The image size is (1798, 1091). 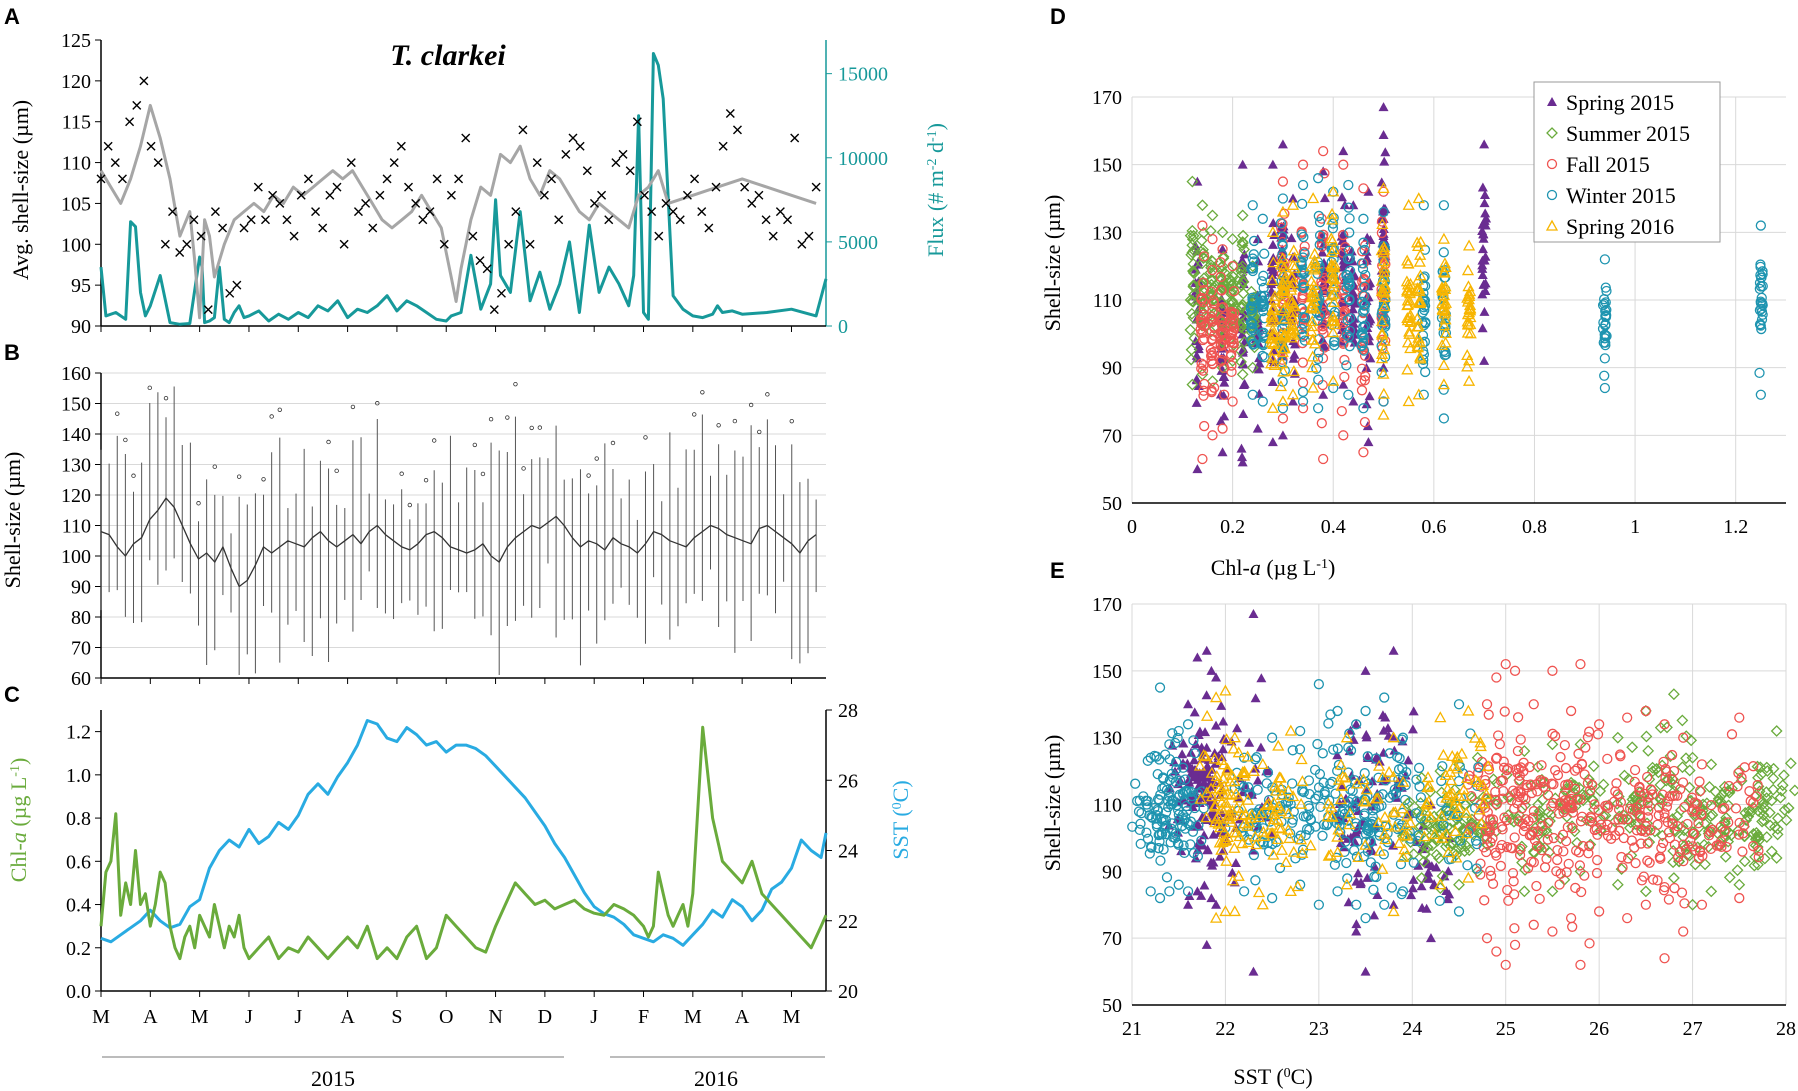 What do you see at coordinates (1620, 102) in the screenshot?
I see `legend-entry: Spring 2015` at bounding box center [1620, 102].